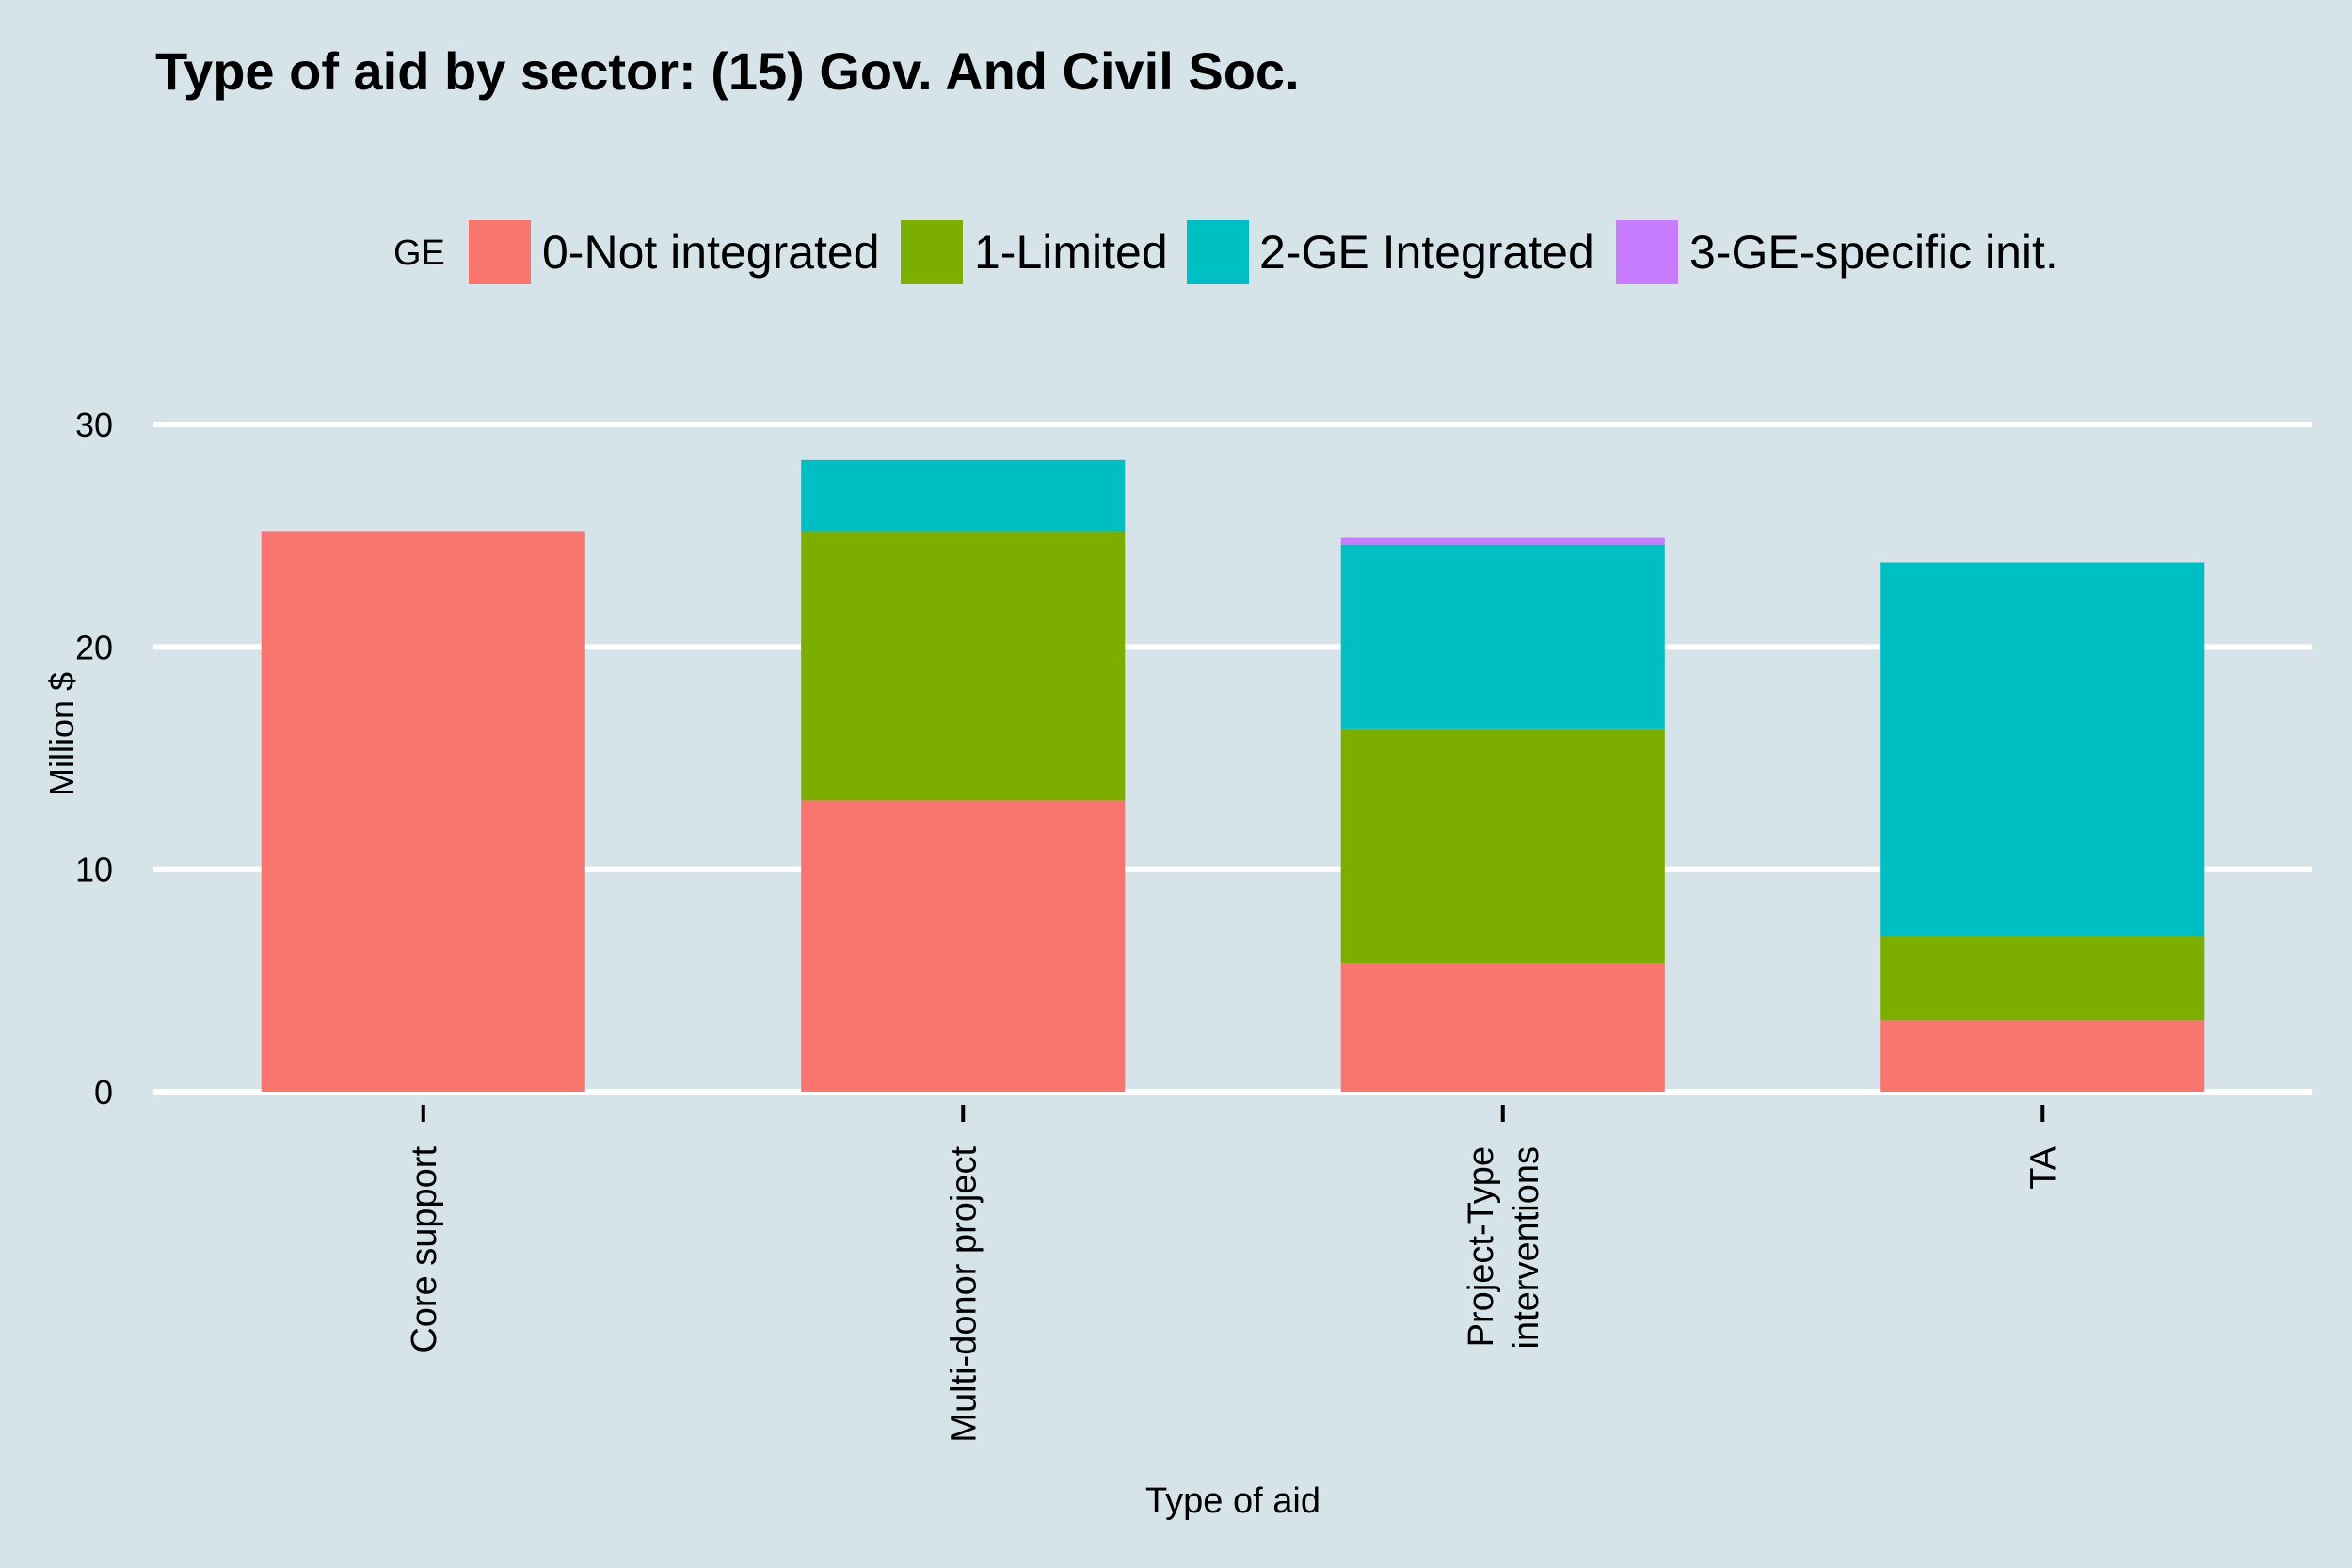  I want to click on y-tick-label-3: 30, so click(94, 425).